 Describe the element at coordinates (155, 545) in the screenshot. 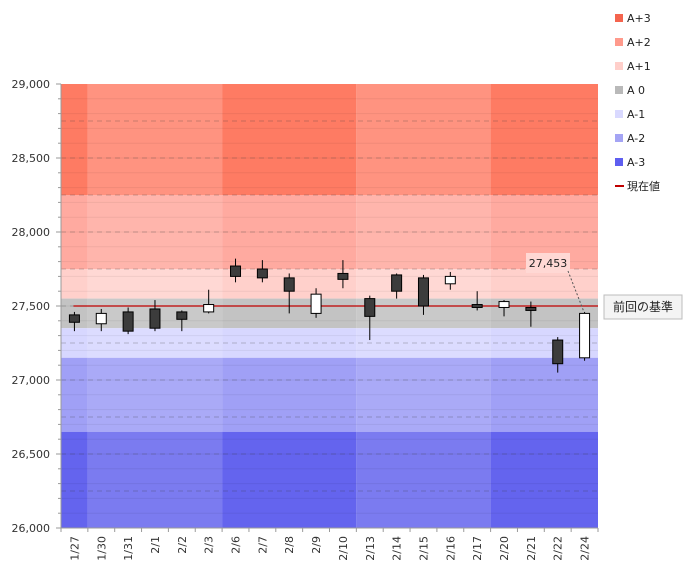

I see `x-tick-label: 2/1` at that location.